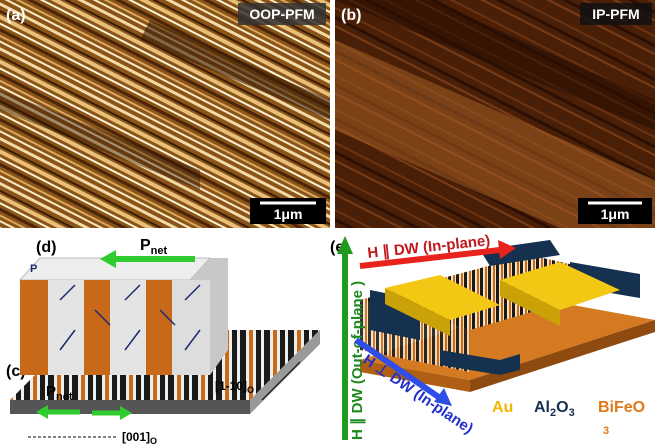 Image resolution: width=655 pixels, height=447 pixels. I want to click on base-front, so click(415, 376).